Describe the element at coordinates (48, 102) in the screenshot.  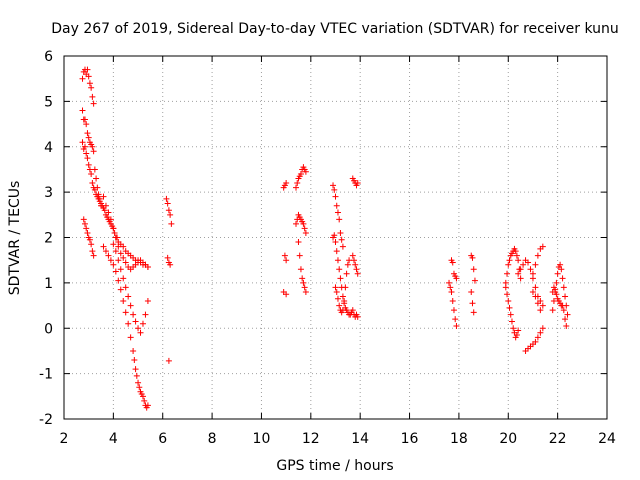
I see `y-tick-label: 5` at that location.